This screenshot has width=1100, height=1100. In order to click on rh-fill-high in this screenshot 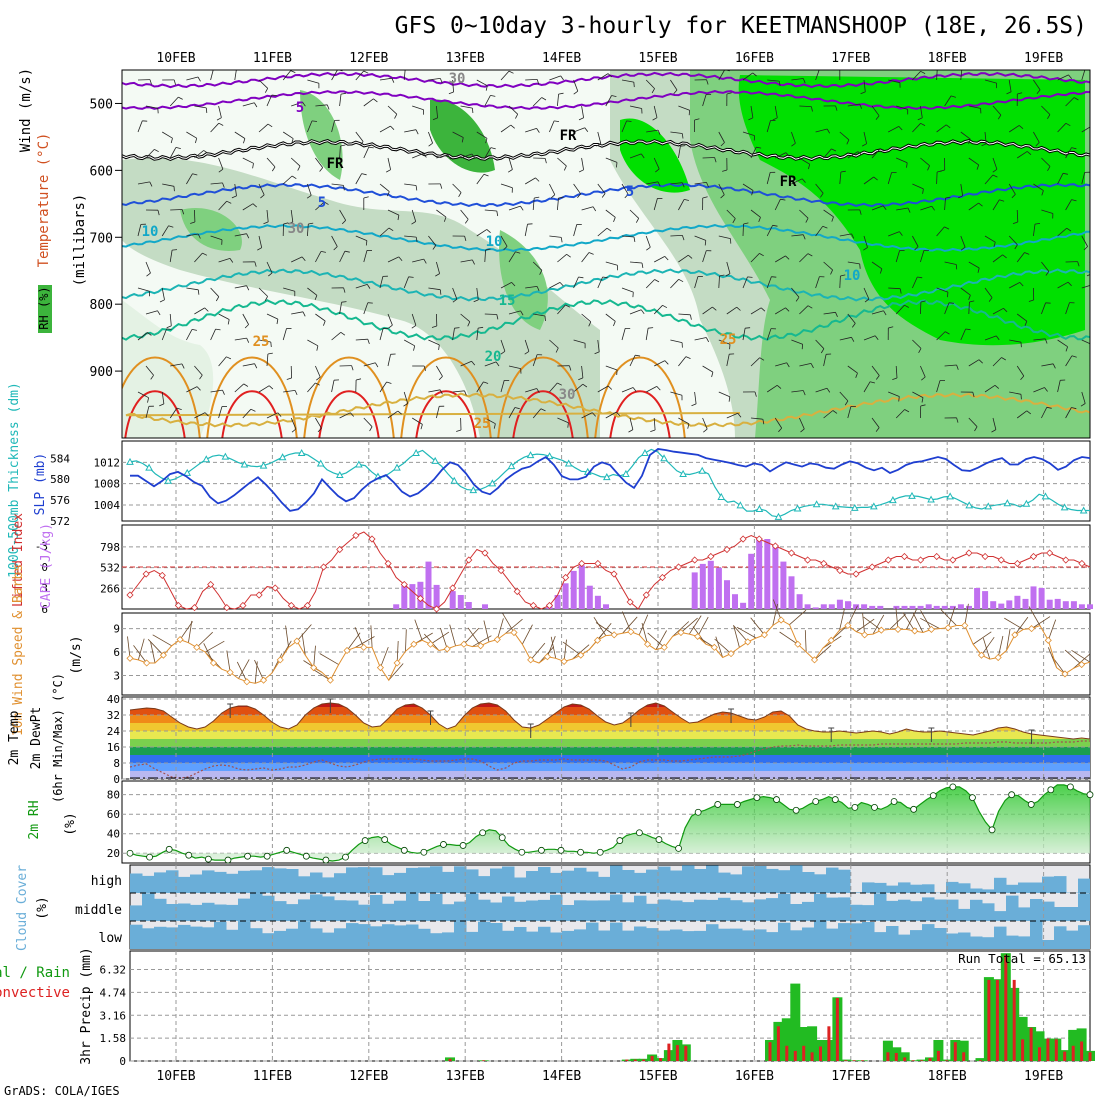, I will do `click(655, 155)`.